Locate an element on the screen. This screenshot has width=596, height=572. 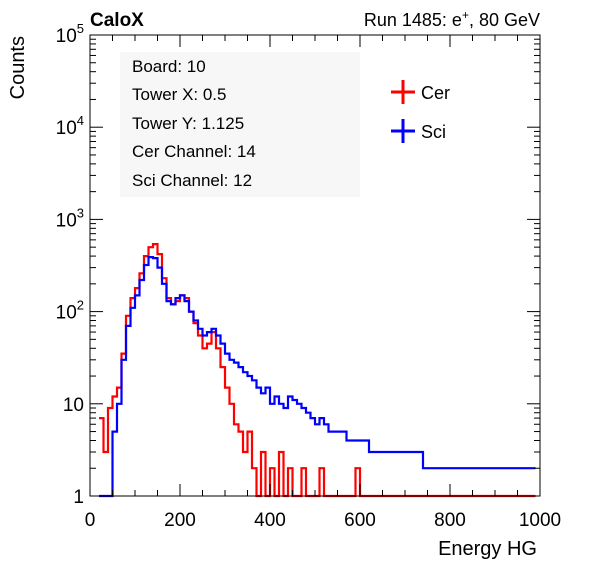
x-tick-label: 400 is located at coordinates (270, 520).